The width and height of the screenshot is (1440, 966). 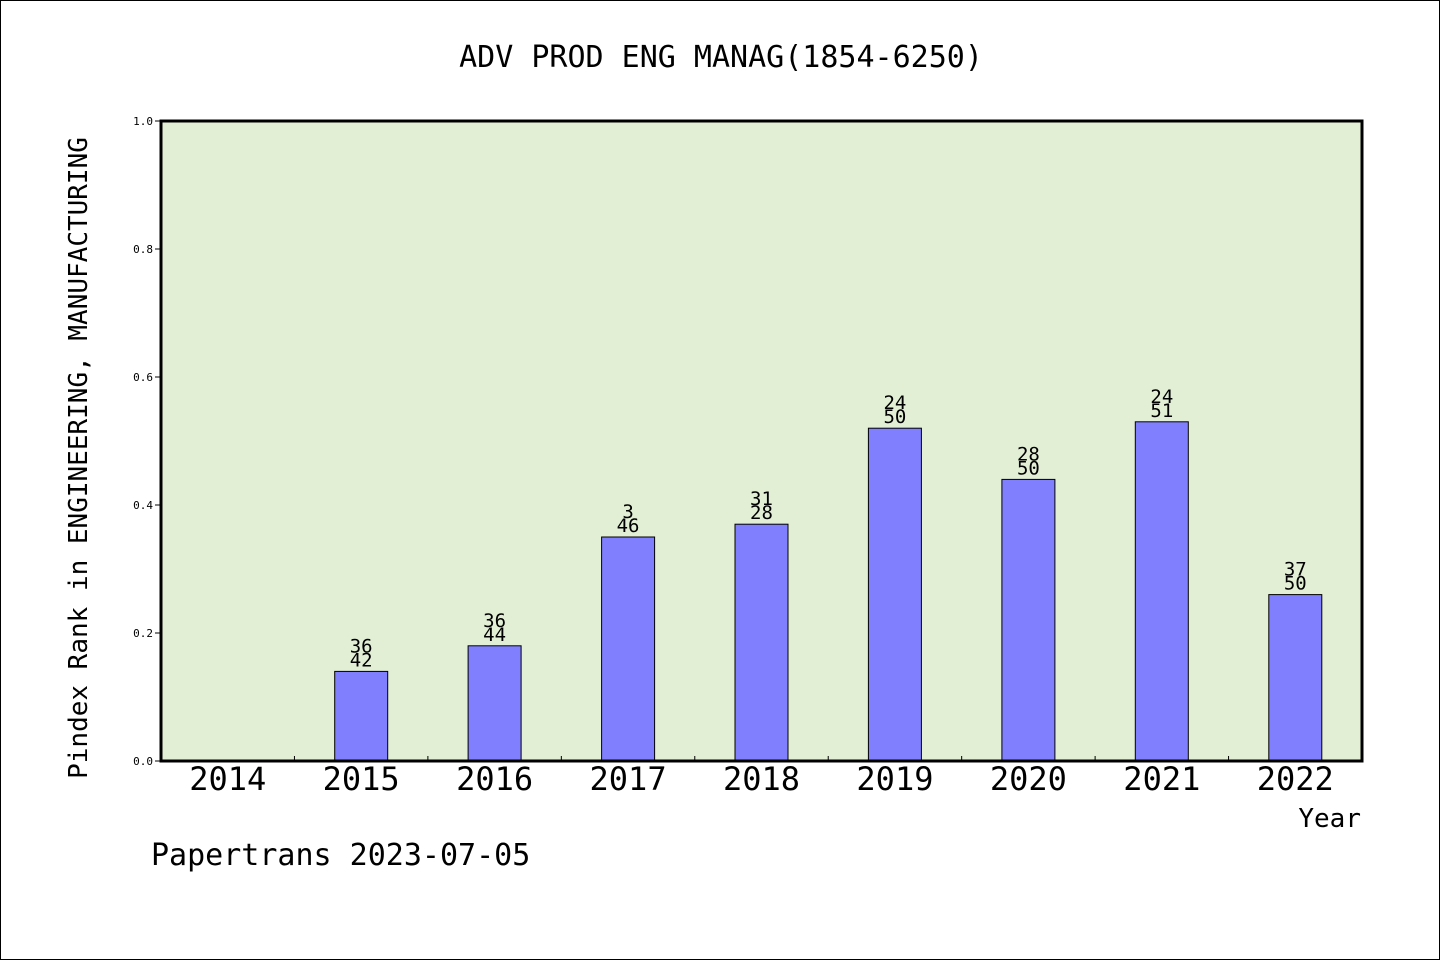 What do you see at coordinates (143, 249) in the screenshot?
I see `y-tick-label: 0.8` at bounding box center [143, 249].